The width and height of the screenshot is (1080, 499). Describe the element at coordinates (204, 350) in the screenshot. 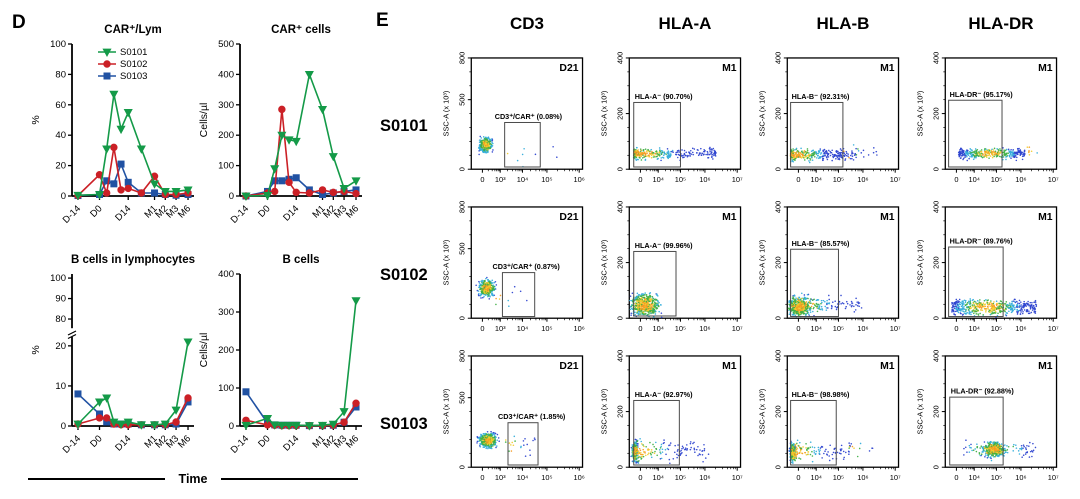

I see `svg-text: Cells/µl` at that location.